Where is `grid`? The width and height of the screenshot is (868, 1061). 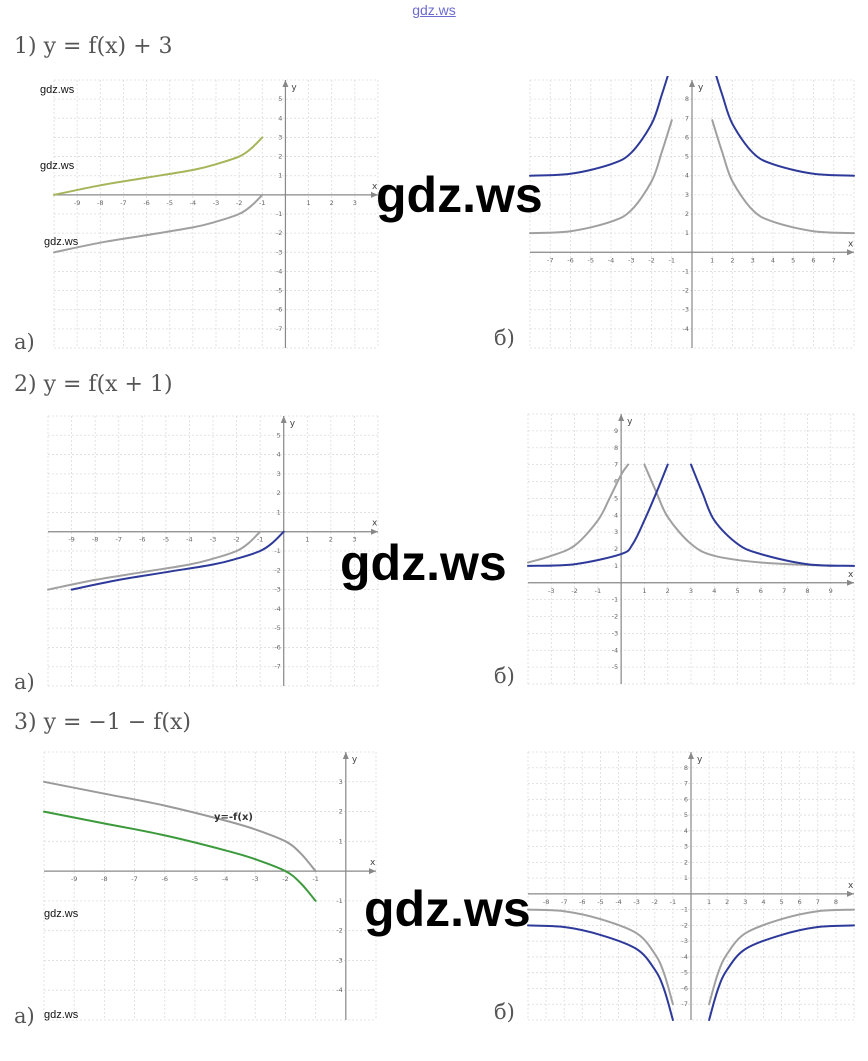 grid is located at coordinates (216, 214).